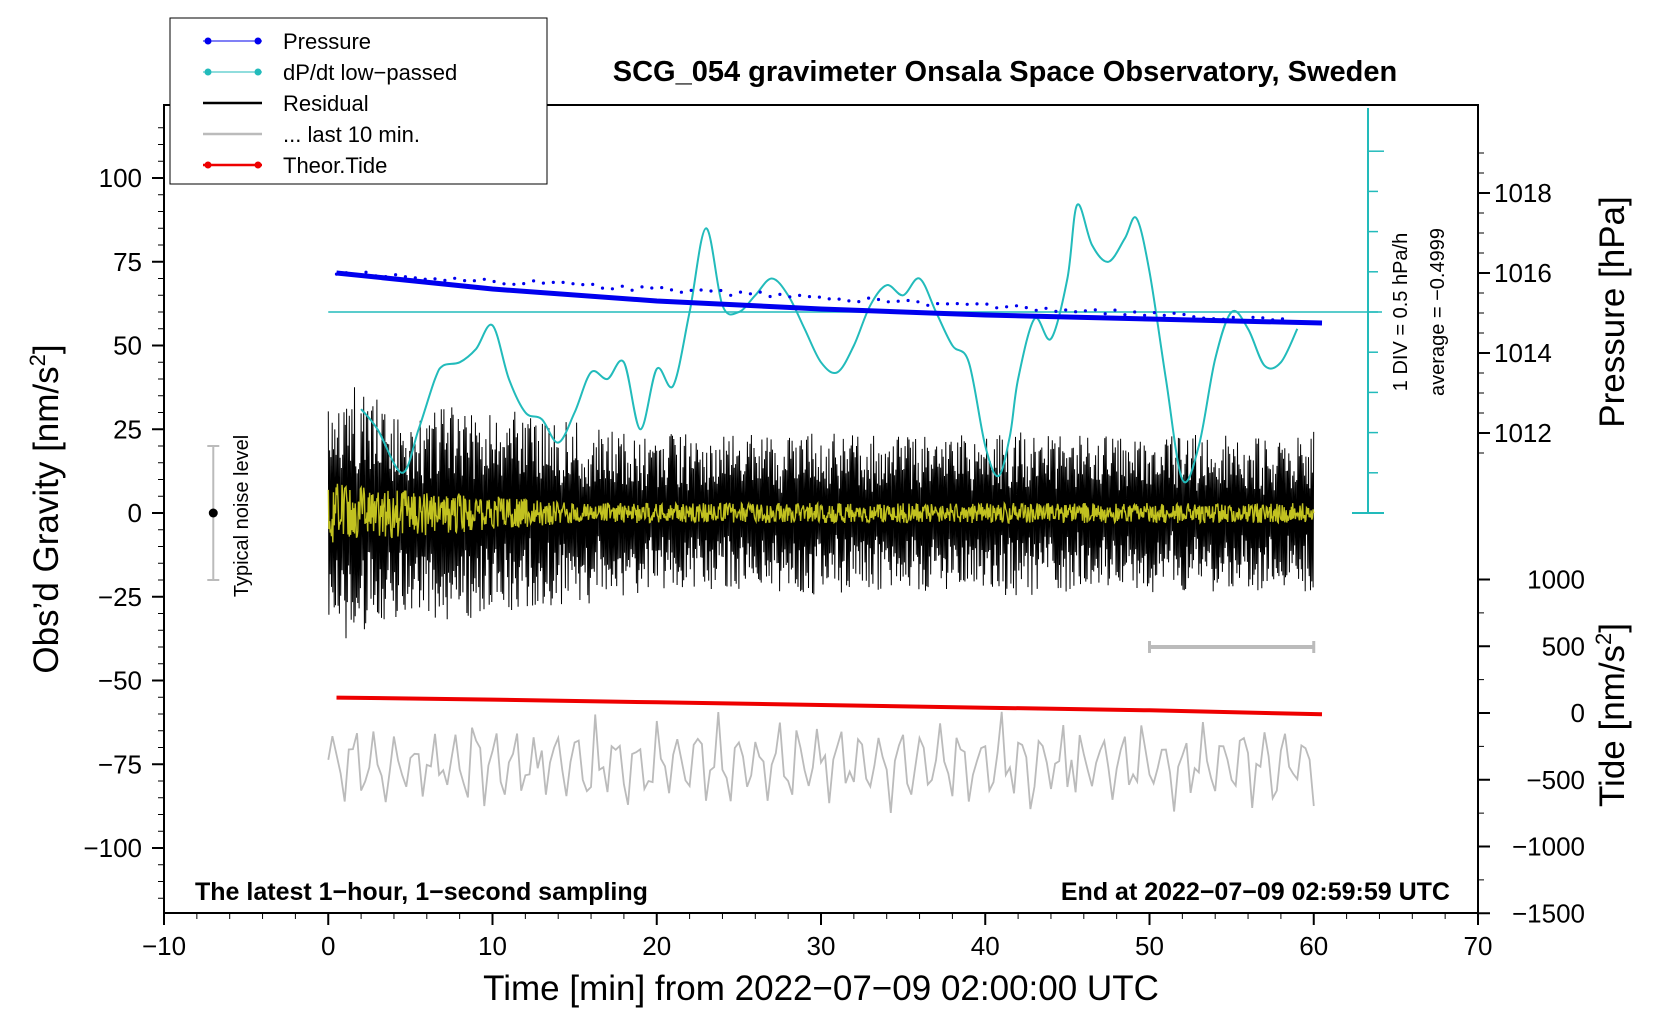 The height and width of the screenshot is (1020, 1660). What do you see at coordinates (213, 513) in the screenshot?
I see `noise-bar-center` at bounding box center [213, 513].